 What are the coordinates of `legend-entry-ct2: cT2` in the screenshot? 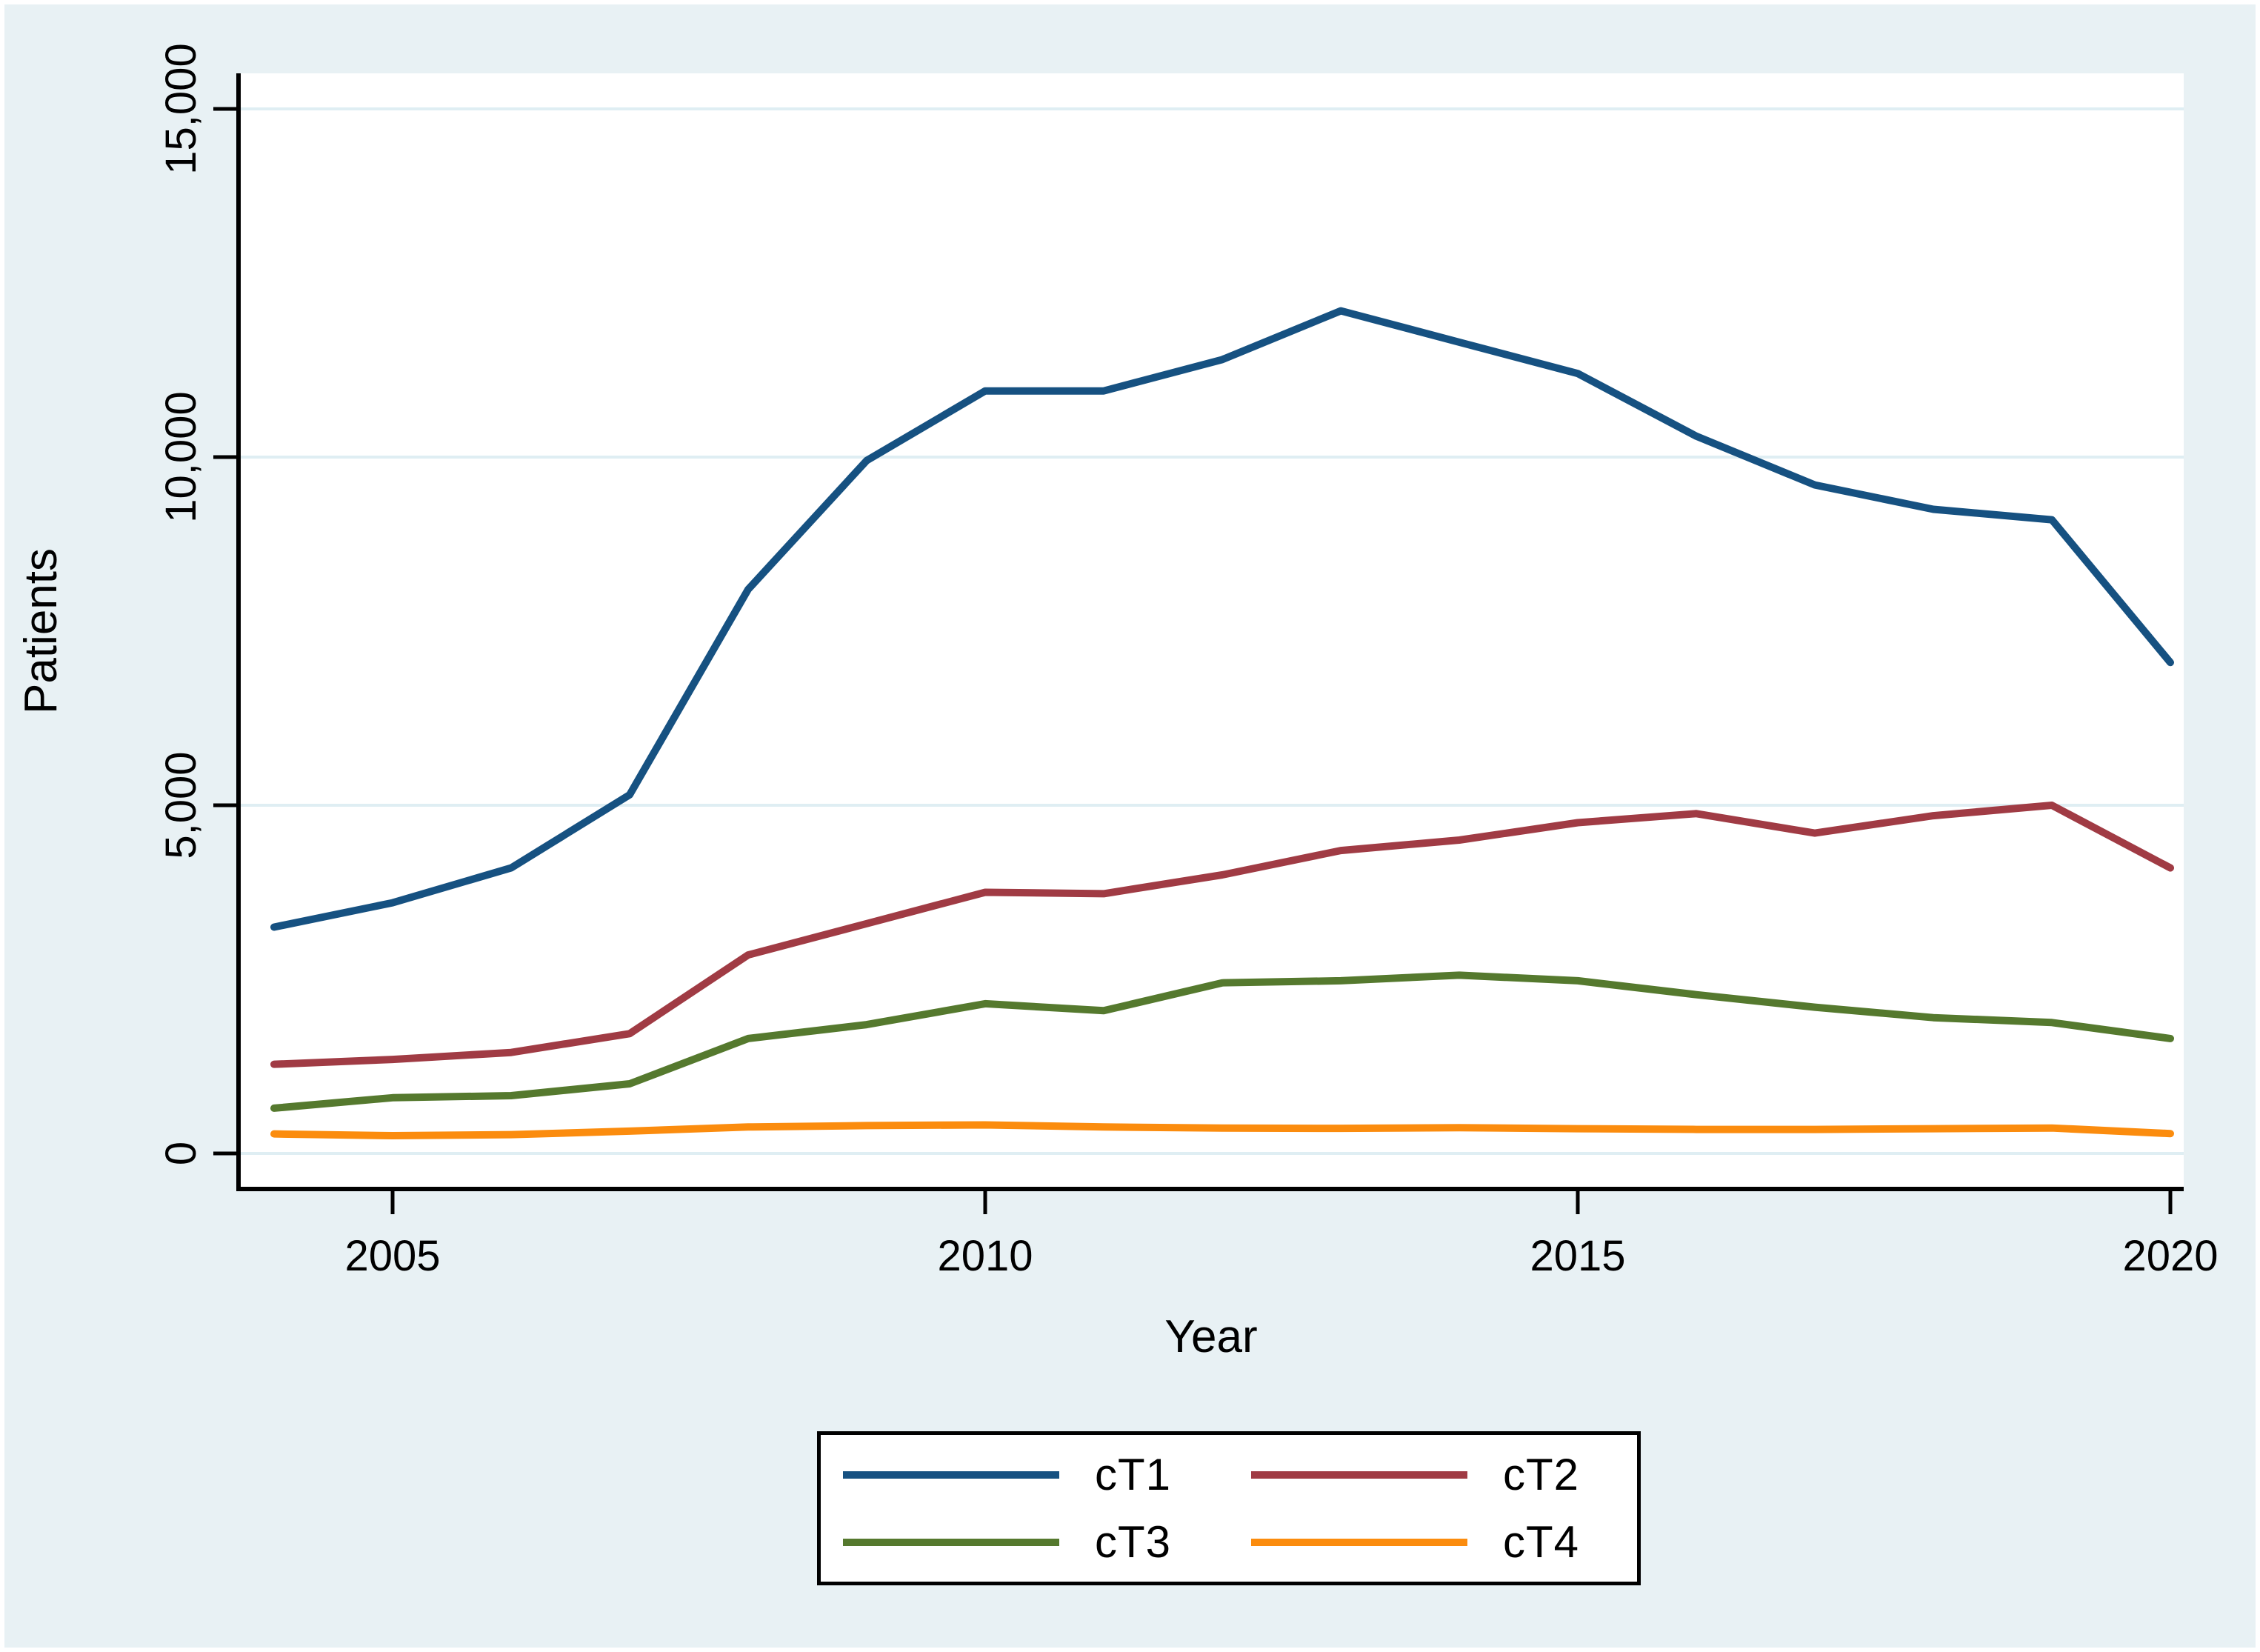 It's located at (1433, 1474).